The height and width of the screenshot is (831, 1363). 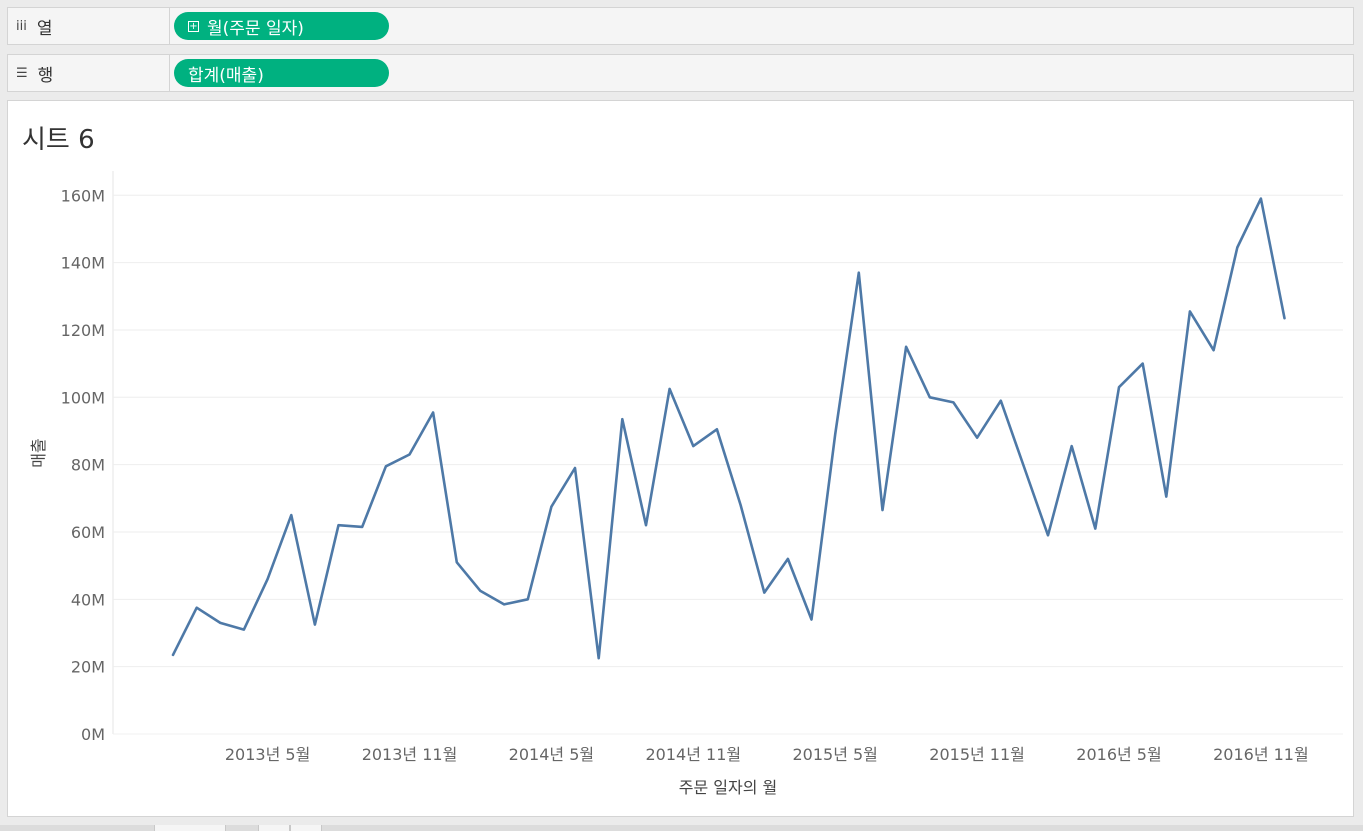 What do you see at coordinates (38, 452) in the screenshot?
I see `y-axis-title: 매출` at bounding box center [38, 452].